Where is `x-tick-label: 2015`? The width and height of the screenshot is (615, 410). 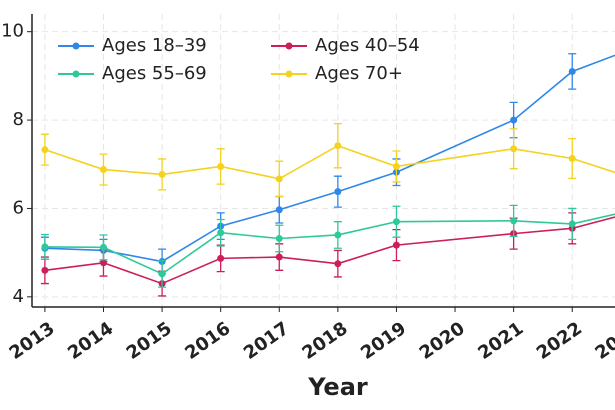
x-tick-label: 2015 is located at coordinates (149, 341).